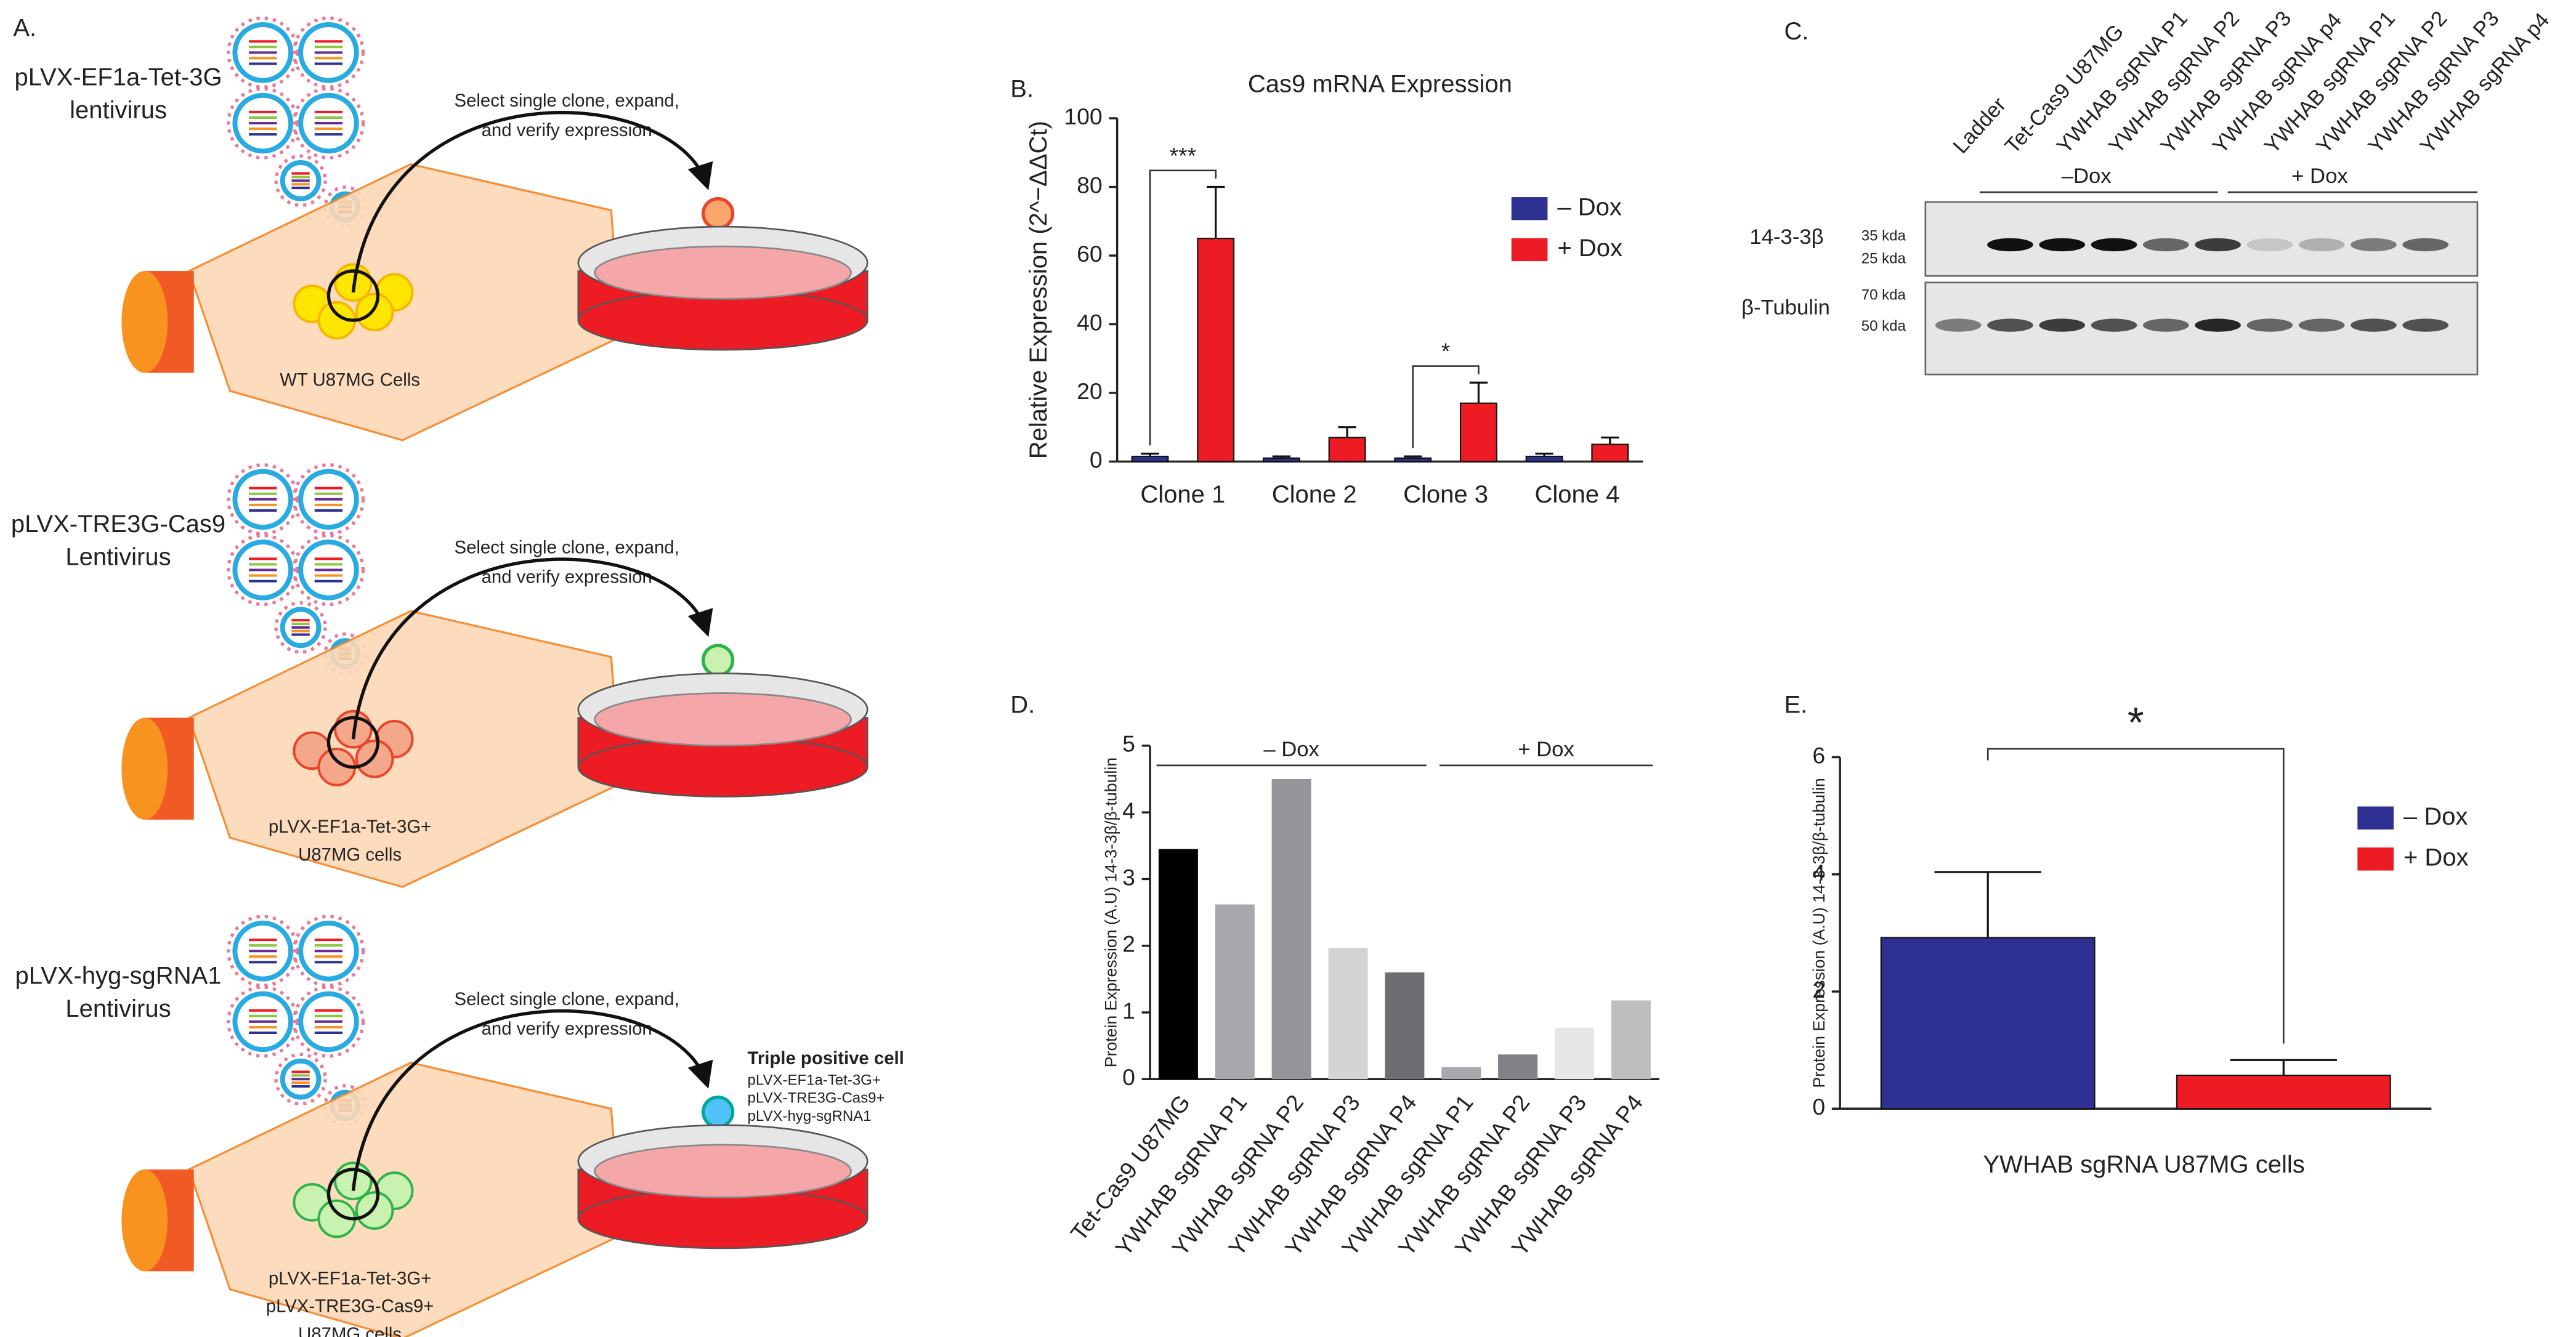 Image resolution: width=2576 pixels, height=1337 pixels. What do you see at coordinates (1291, 749) in the screenshot?
I see `group-label: – Dox` at bounding box center [1291, 749].